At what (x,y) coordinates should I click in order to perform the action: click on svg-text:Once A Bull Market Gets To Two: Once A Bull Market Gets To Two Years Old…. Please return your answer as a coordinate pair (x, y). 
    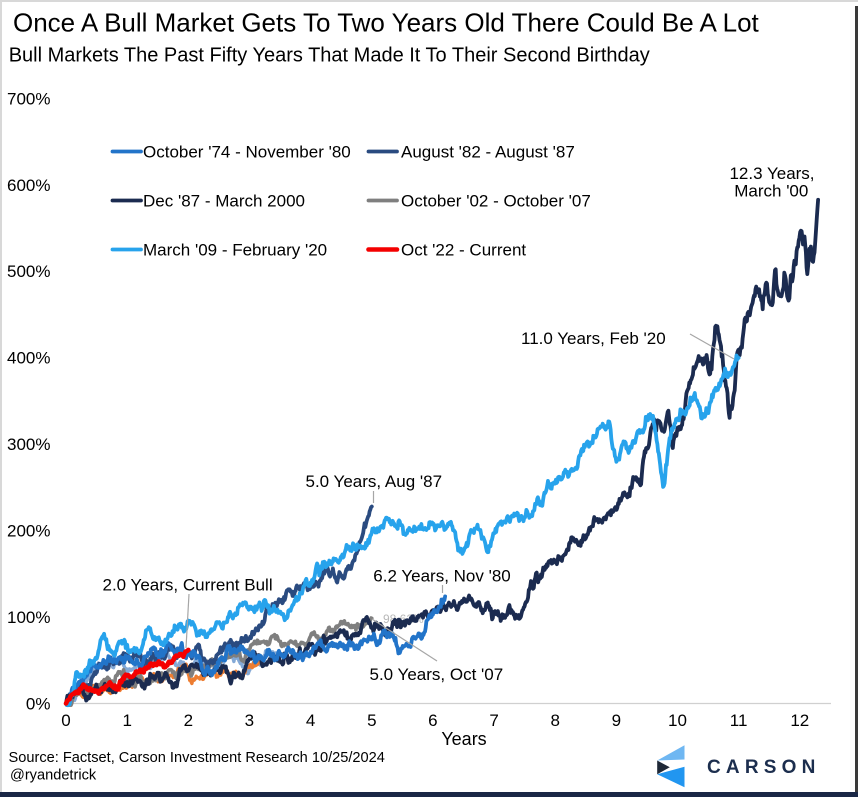
    Looking at the image, I should click on (386, 22).